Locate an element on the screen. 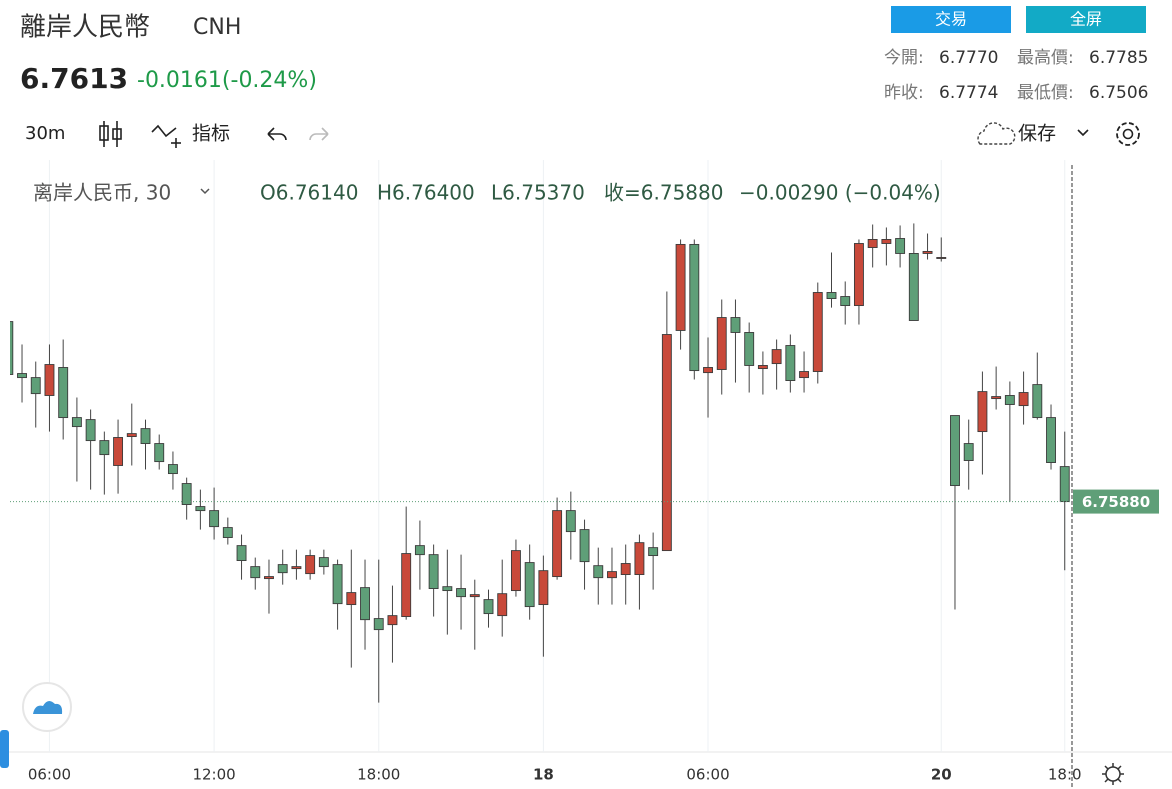 The height and width of the screenshot is (789, 1172). trade-button-label: 交易 is located at coordinates (951, 19).